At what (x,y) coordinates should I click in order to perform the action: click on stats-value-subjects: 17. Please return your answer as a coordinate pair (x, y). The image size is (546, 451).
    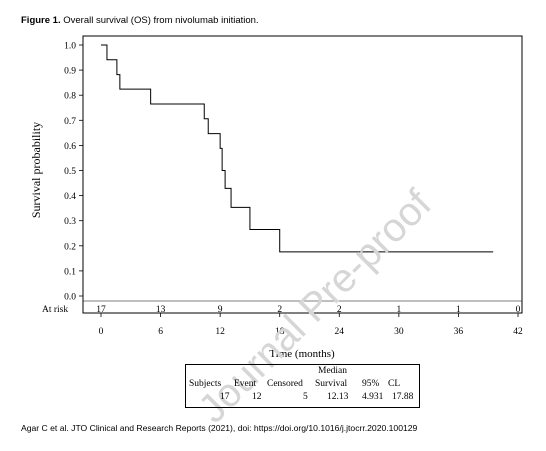
    Looking at the image, I should click on (225, 397).